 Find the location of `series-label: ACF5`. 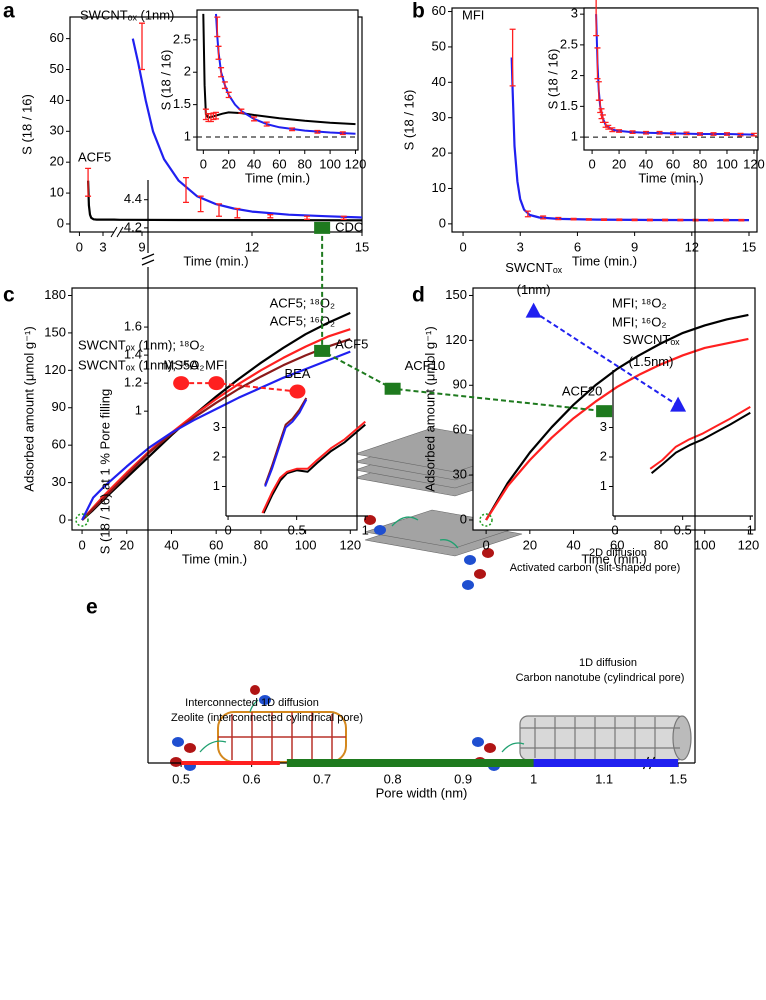

series-label: ACF5 is located at coordinates (94, 156).